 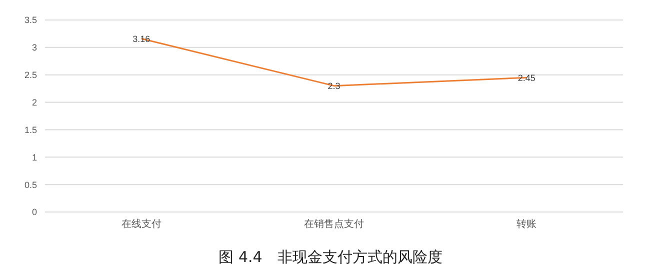 What do you see at coordinates (30, 20) in the screenshot?
I see `y-tick-label: 3.5` at bounding box center [30, 20].